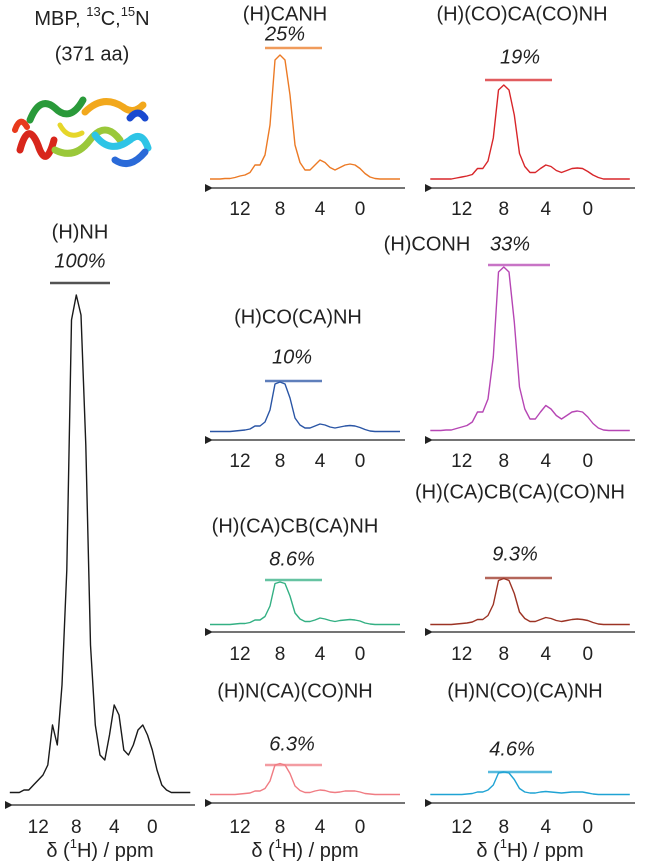 The width and height of the screenshot is (666, 865). Describe the element at coordinates (142, 19) in the screenshot. I see `sample-text: N` at that location.